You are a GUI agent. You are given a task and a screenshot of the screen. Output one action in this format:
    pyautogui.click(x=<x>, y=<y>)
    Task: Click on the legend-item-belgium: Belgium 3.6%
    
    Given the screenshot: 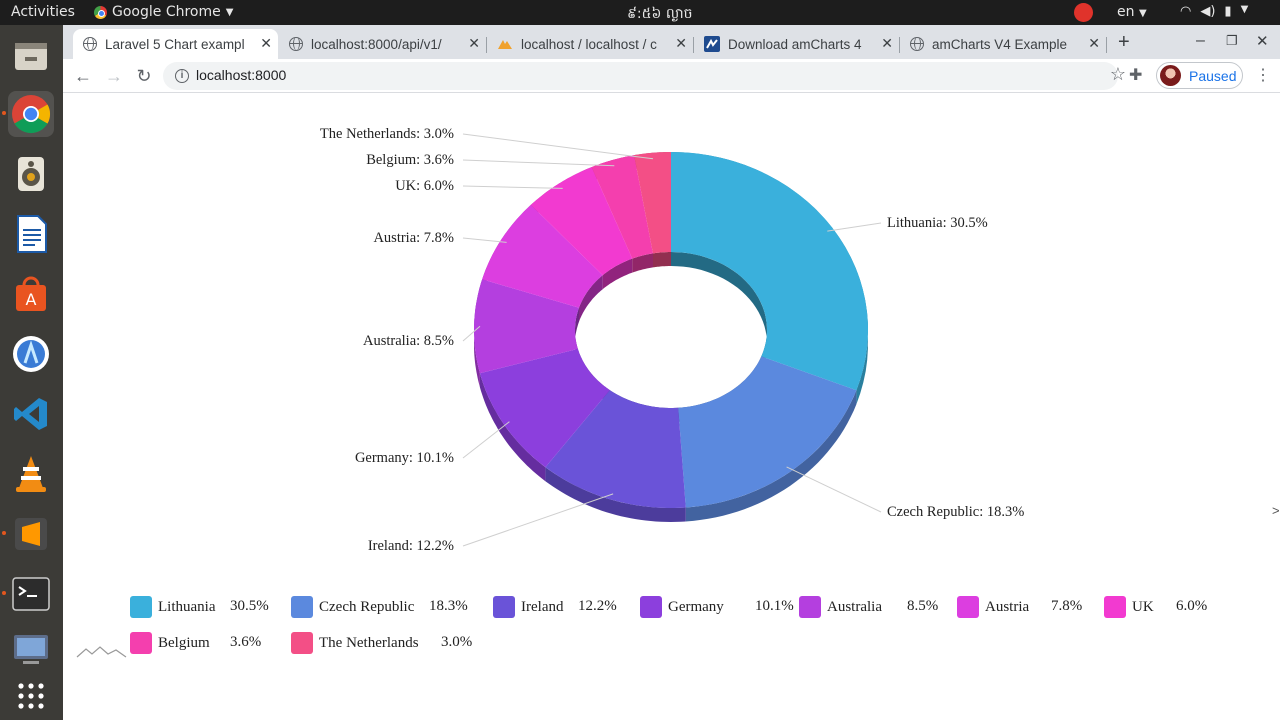 What is the action you would take?
    pyautogui.click(x=195, y=643)
    